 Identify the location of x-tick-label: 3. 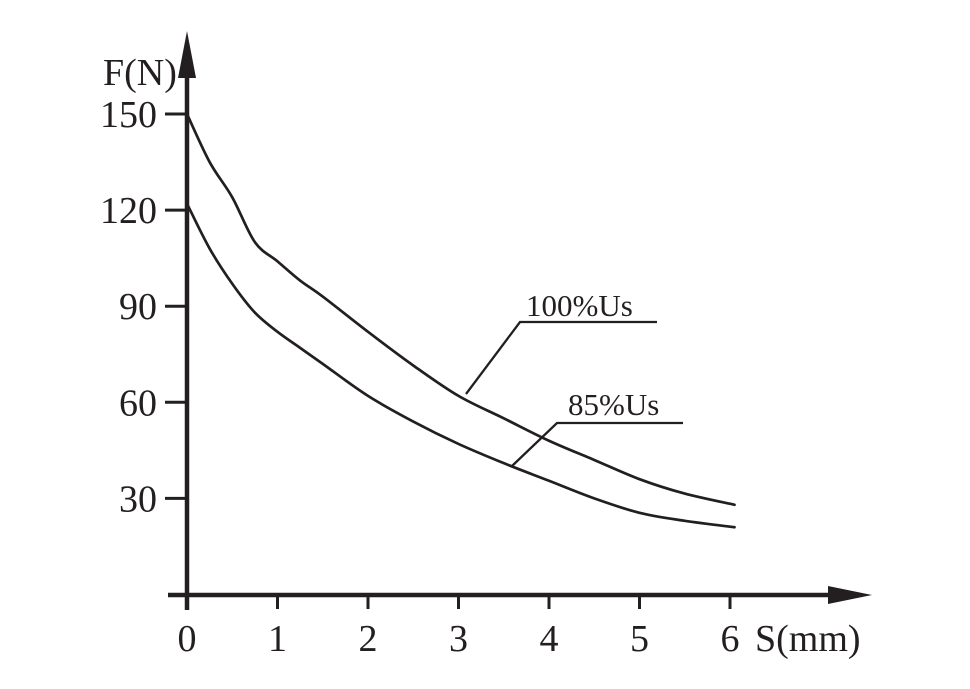
(458, 639).